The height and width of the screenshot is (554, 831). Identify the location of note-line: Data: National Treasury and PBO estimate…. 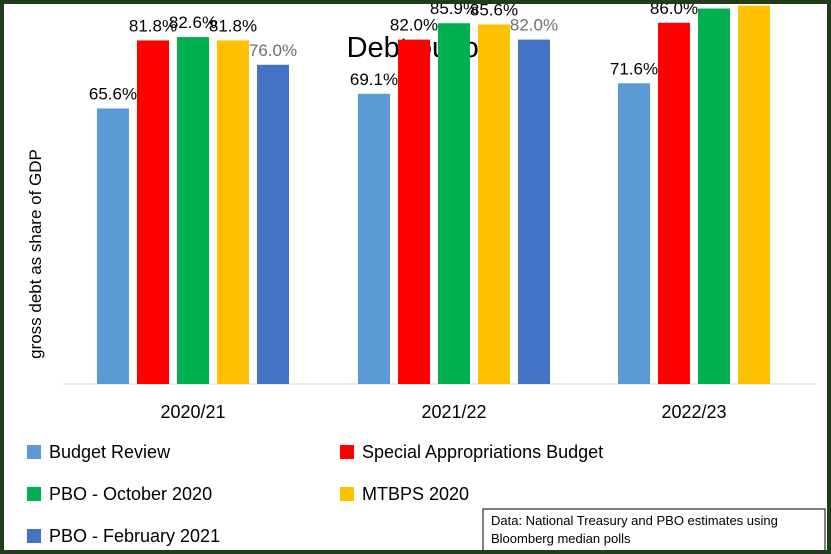
(634, 520).